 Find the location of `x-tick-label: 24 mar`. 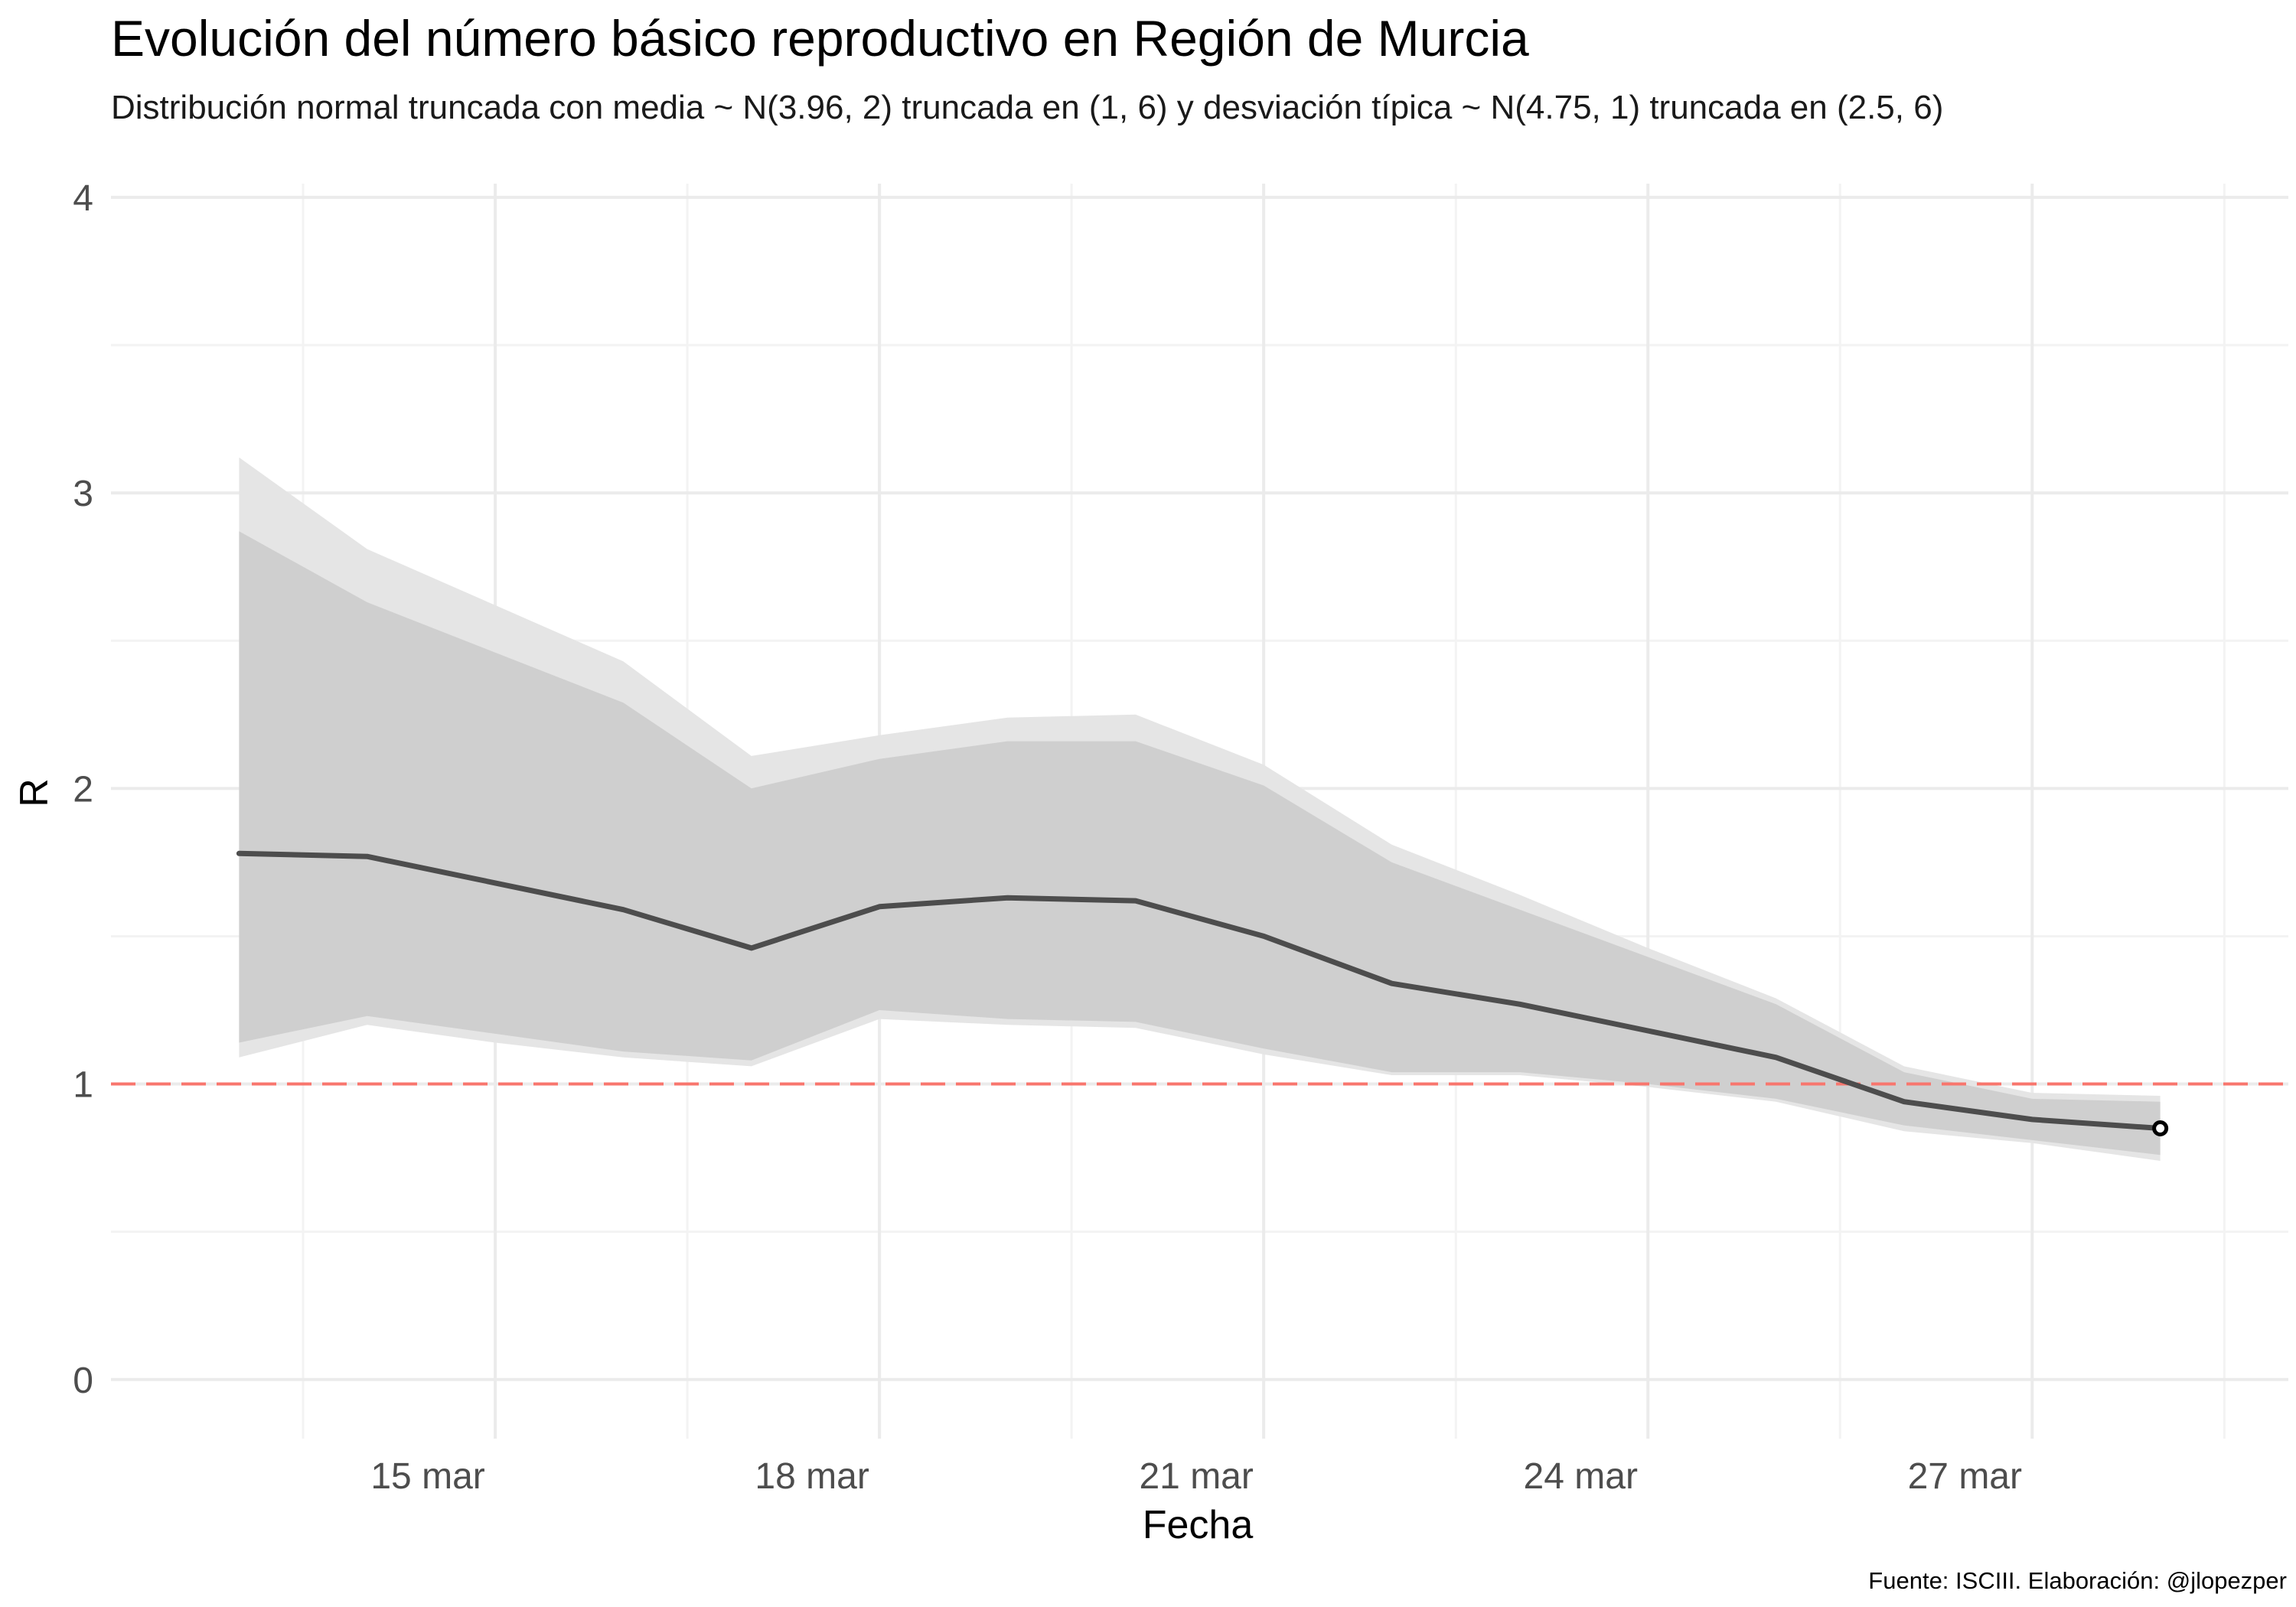

x-tick-label: 24 mar is located at coordinates (1581, 1476).